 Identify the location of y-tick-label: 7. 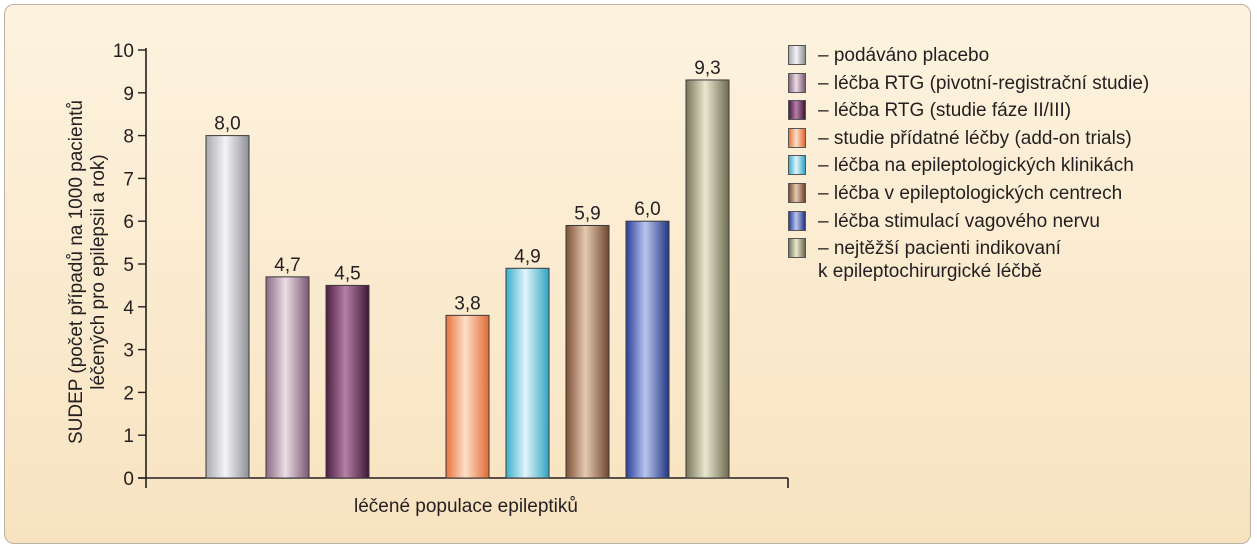
(128, 179).